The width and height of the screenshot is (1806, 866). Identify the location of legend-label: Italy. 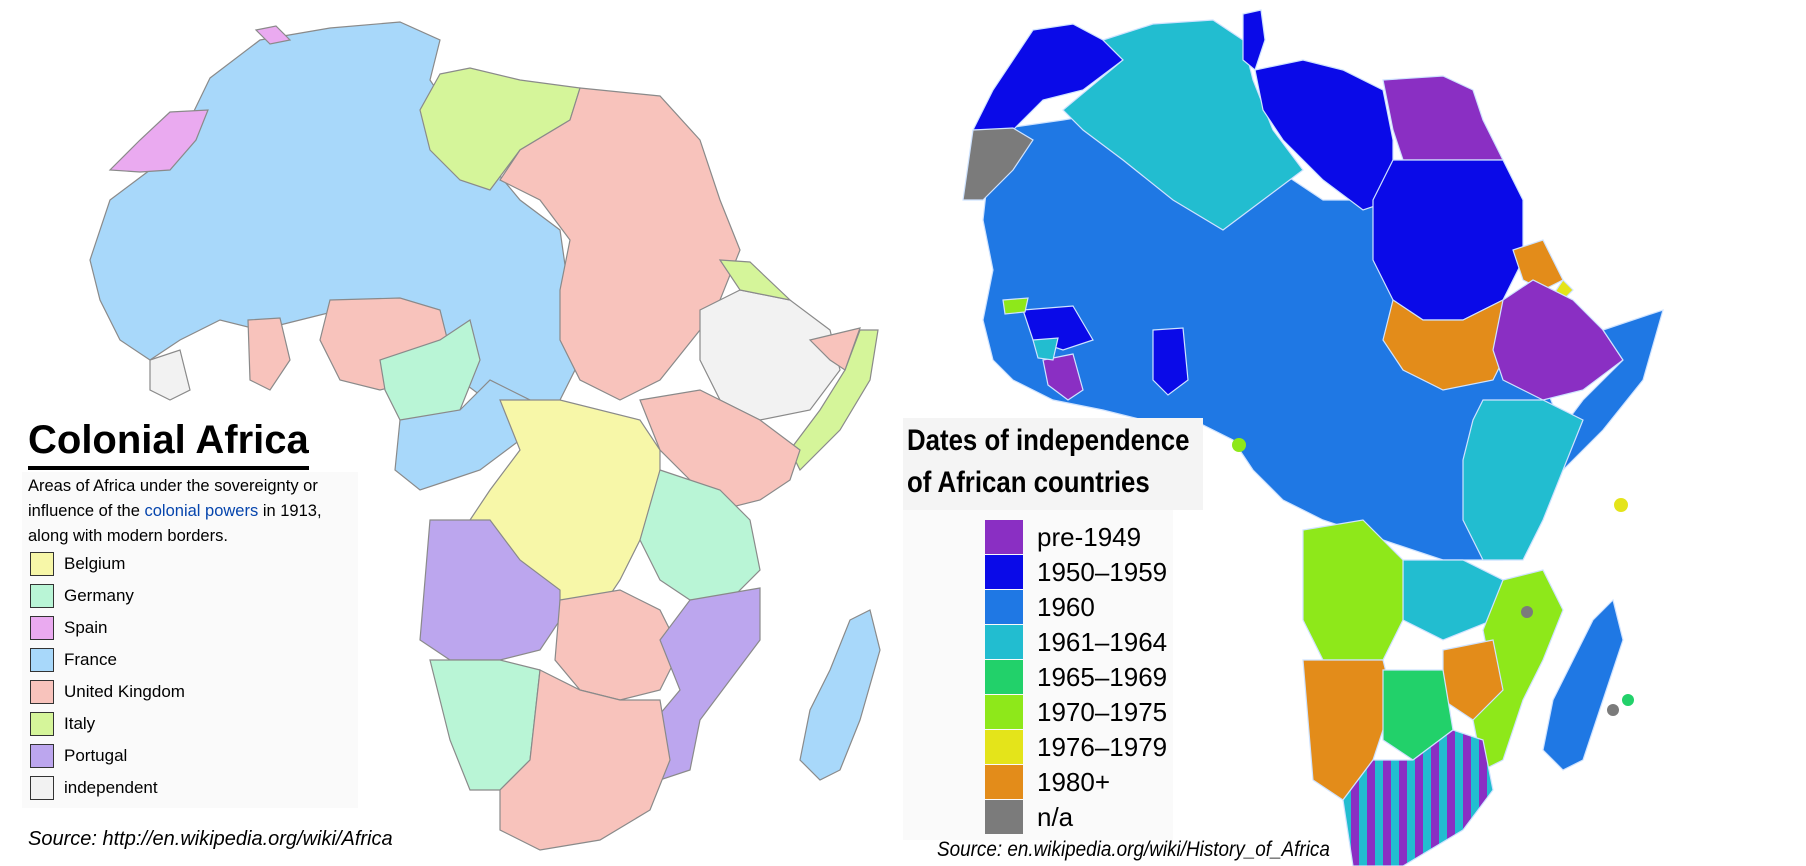
(80, 723).